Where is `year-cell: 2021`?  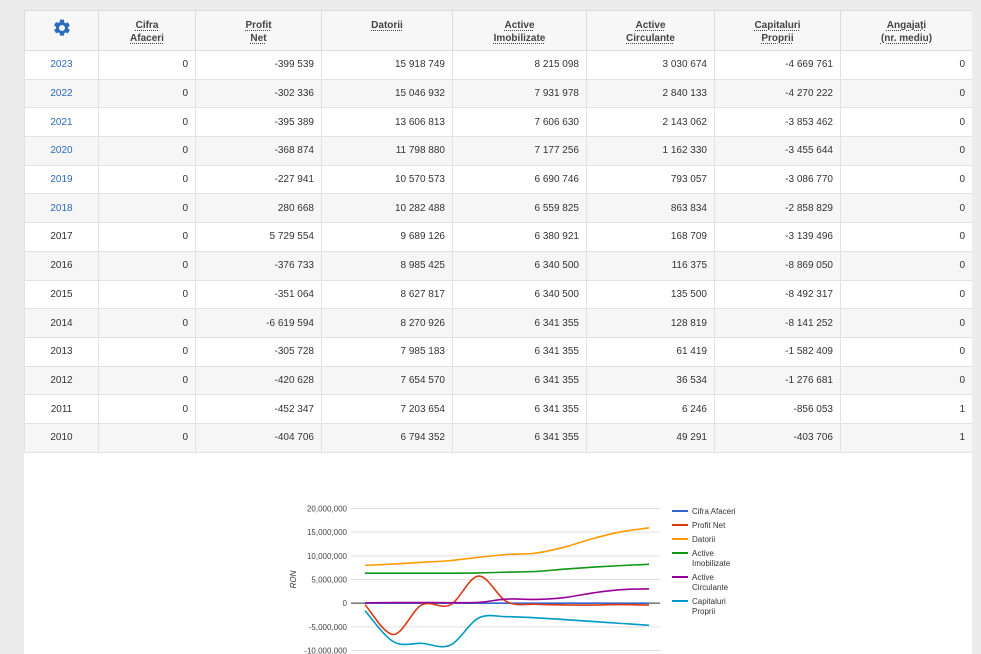 year-cell: 2021 is located at coordinates (61, 122).